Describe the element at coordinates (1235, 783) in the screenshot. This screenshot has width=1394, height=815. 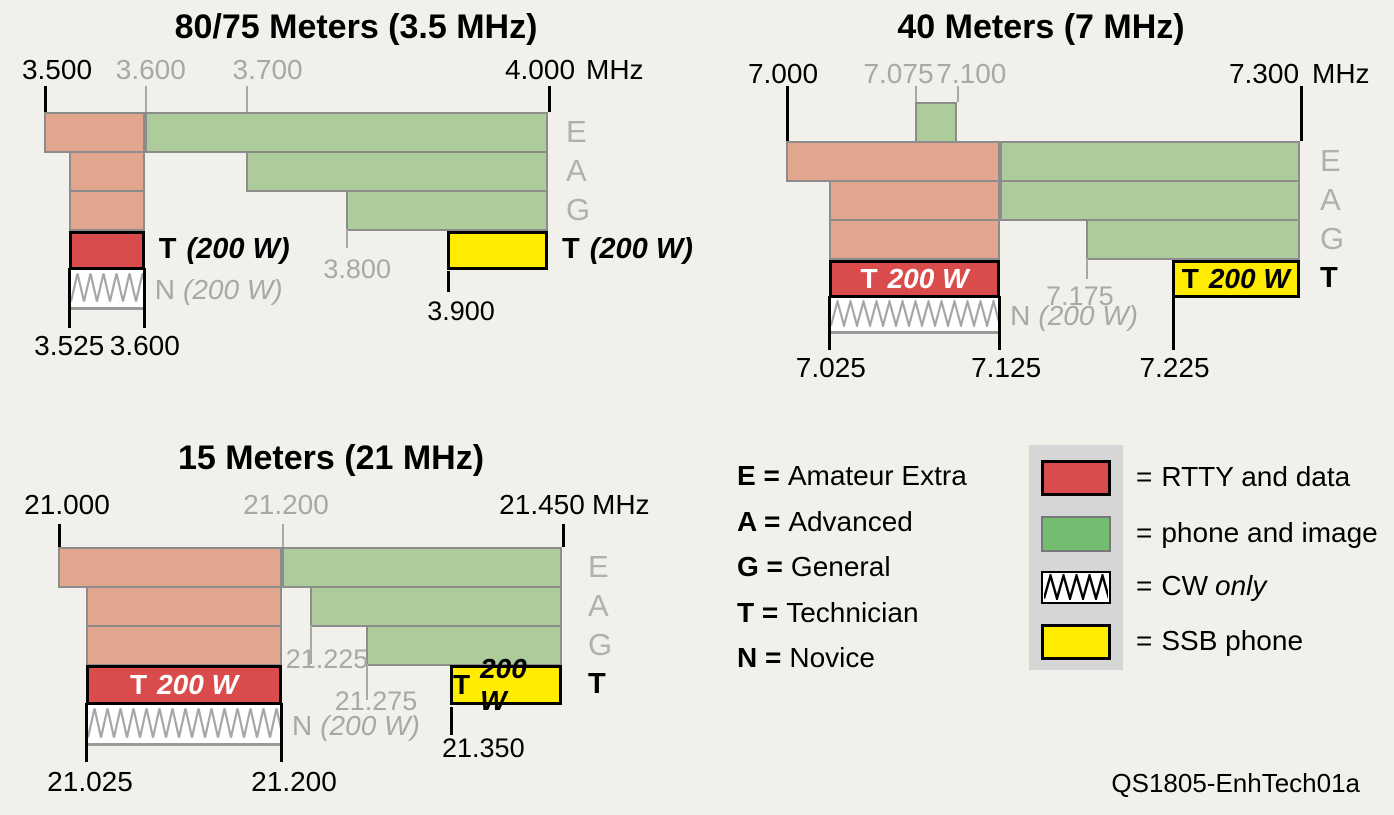
I see `figure-code-label: QS1805-EnhTech01a` at that location.